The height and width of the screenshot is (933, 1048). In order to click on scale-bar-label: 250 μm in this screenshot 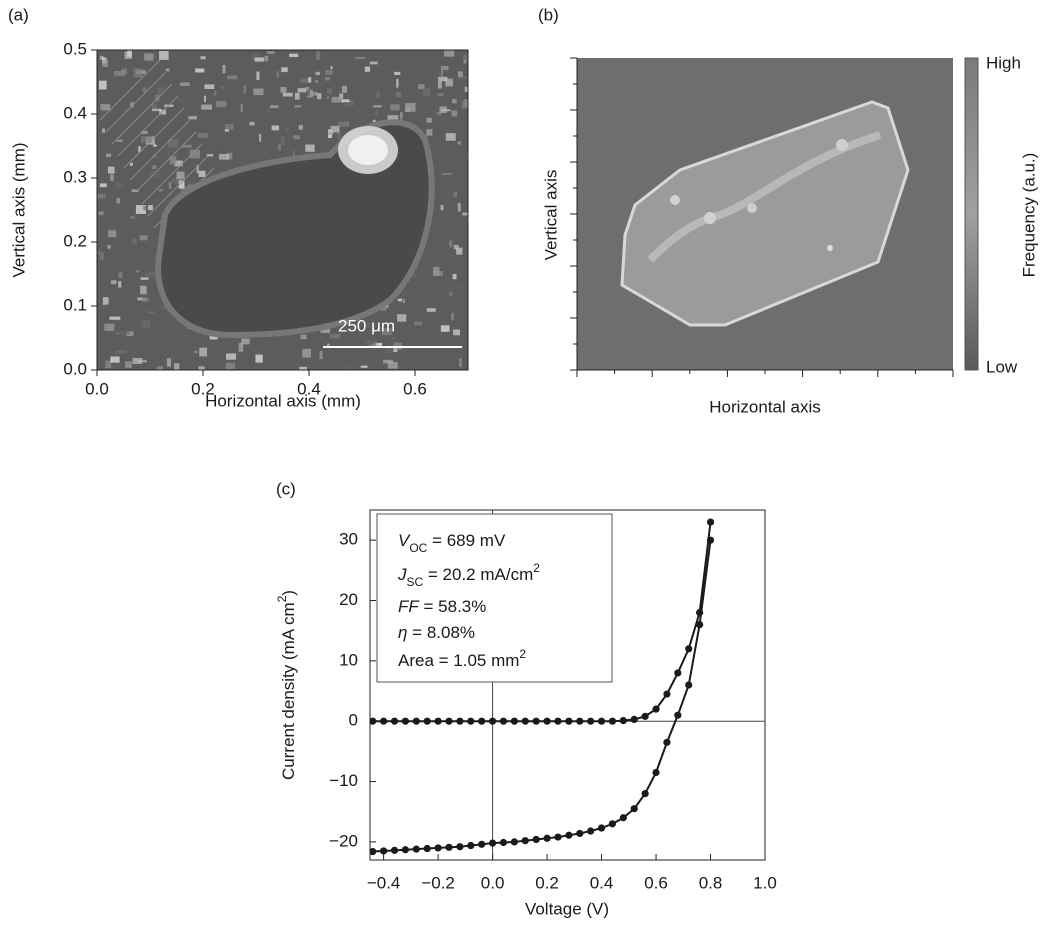, I will do `click(366, 325)`.